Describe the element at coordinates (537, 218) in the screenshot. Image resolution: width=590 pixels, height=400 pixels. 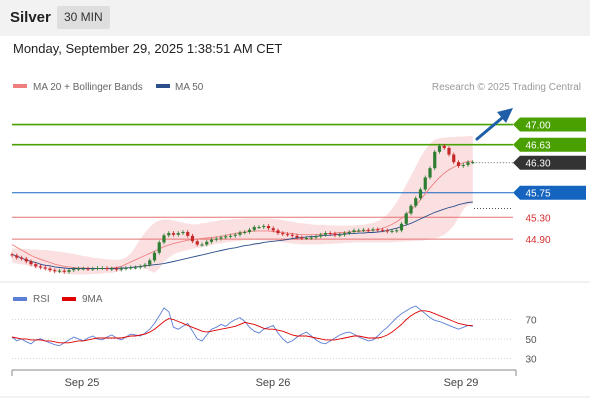
I see `level-label-45-30: 45.30` at that location.